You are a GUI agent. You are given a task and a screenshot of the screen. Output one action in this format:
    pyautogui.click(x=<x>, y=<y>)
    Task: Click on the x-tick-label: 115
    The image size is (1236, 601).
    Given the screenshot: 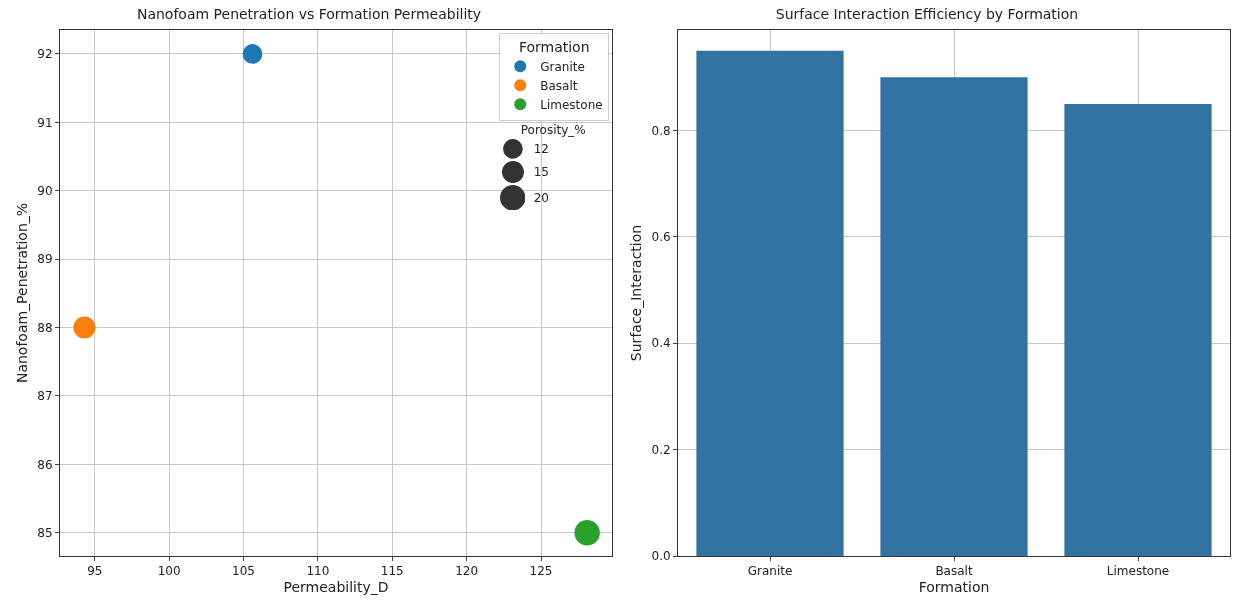 What is the action you would take?
    pyautogui.click(x=392, y=571)
    